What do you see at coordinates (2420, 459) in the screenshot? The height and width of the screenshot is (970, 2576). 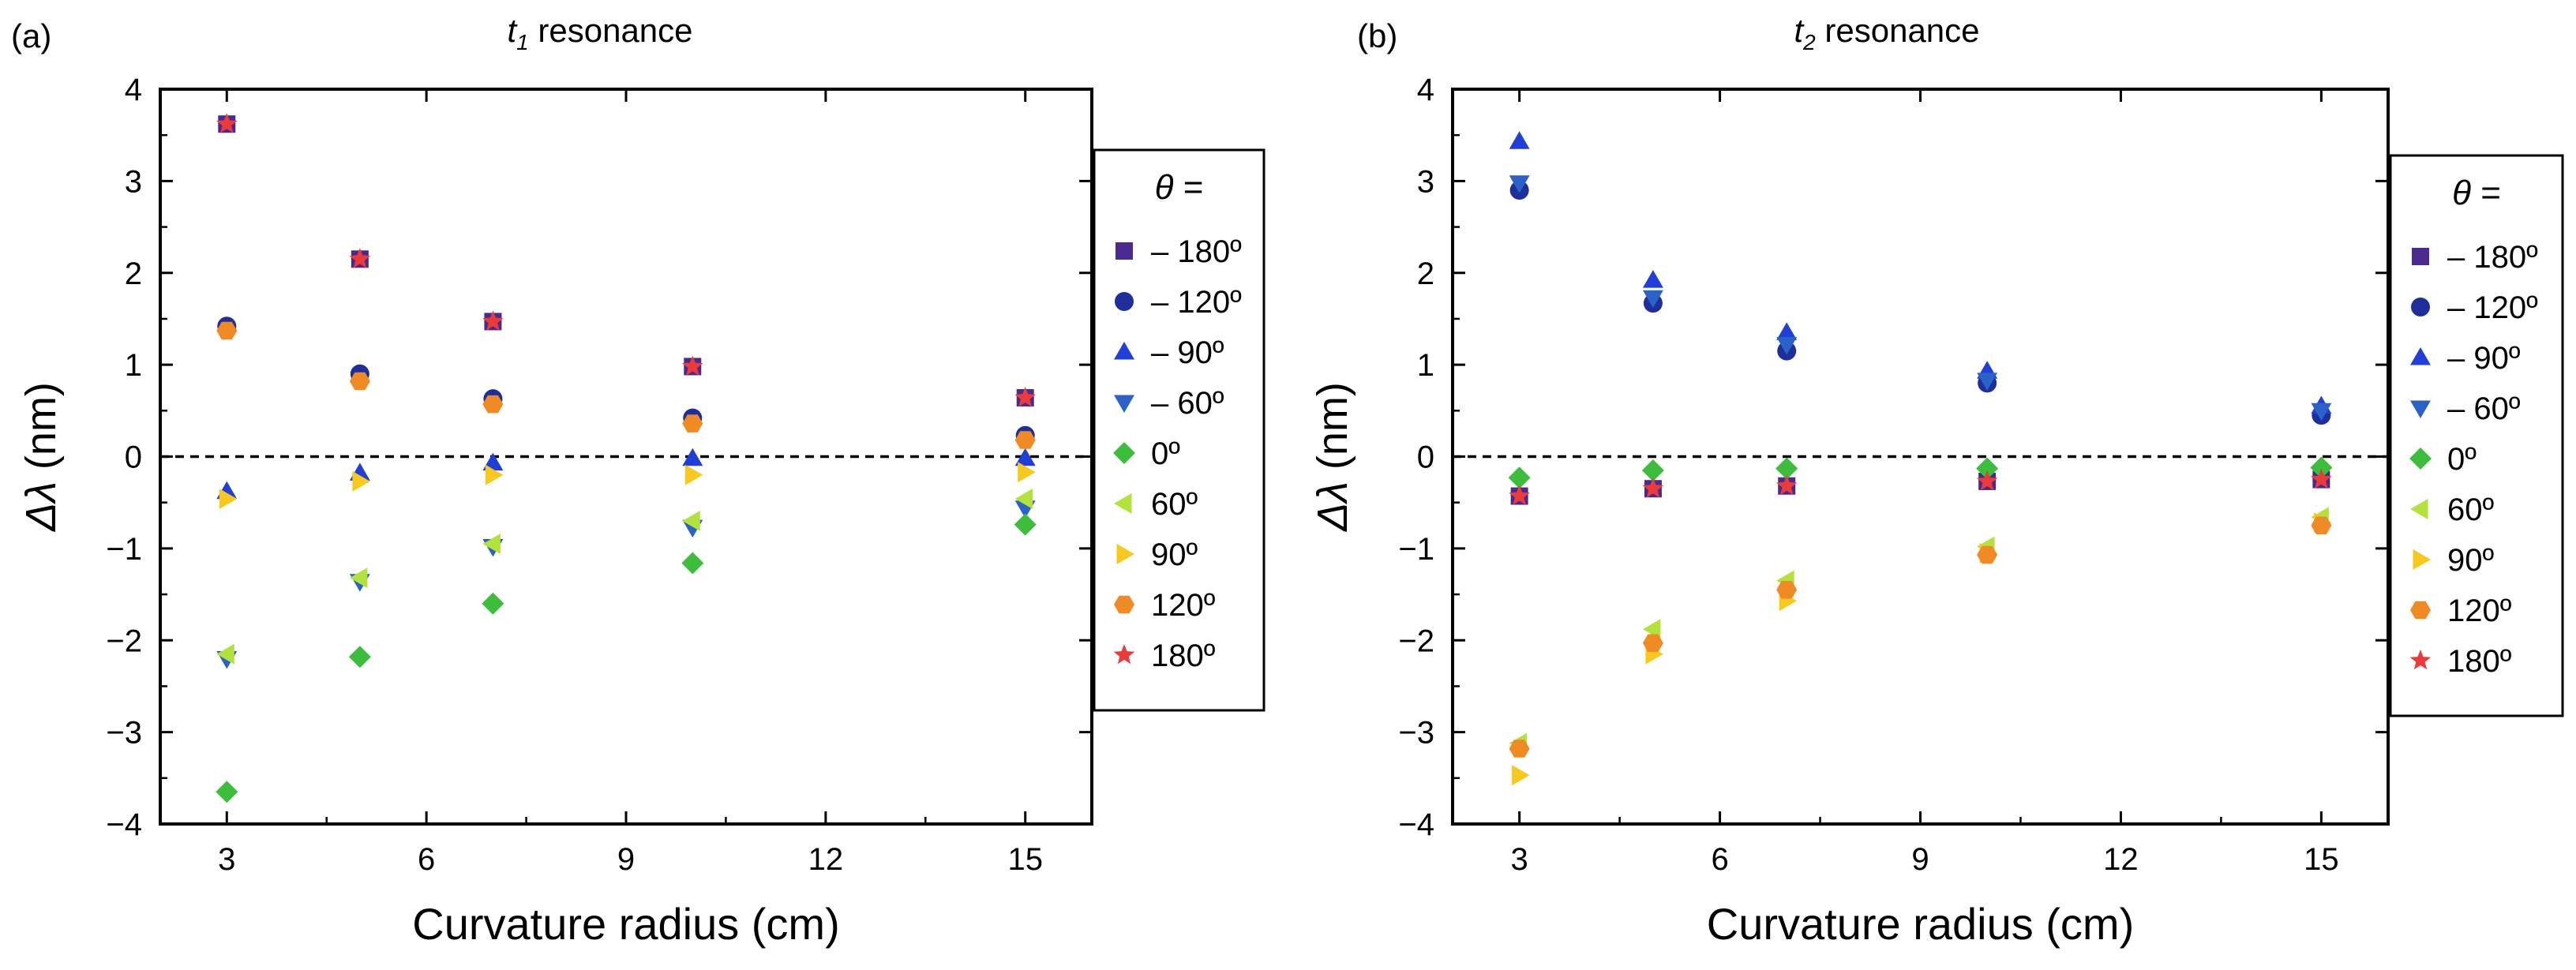 I see `legend-marker-diamond` at bounding box center [2420, 459].